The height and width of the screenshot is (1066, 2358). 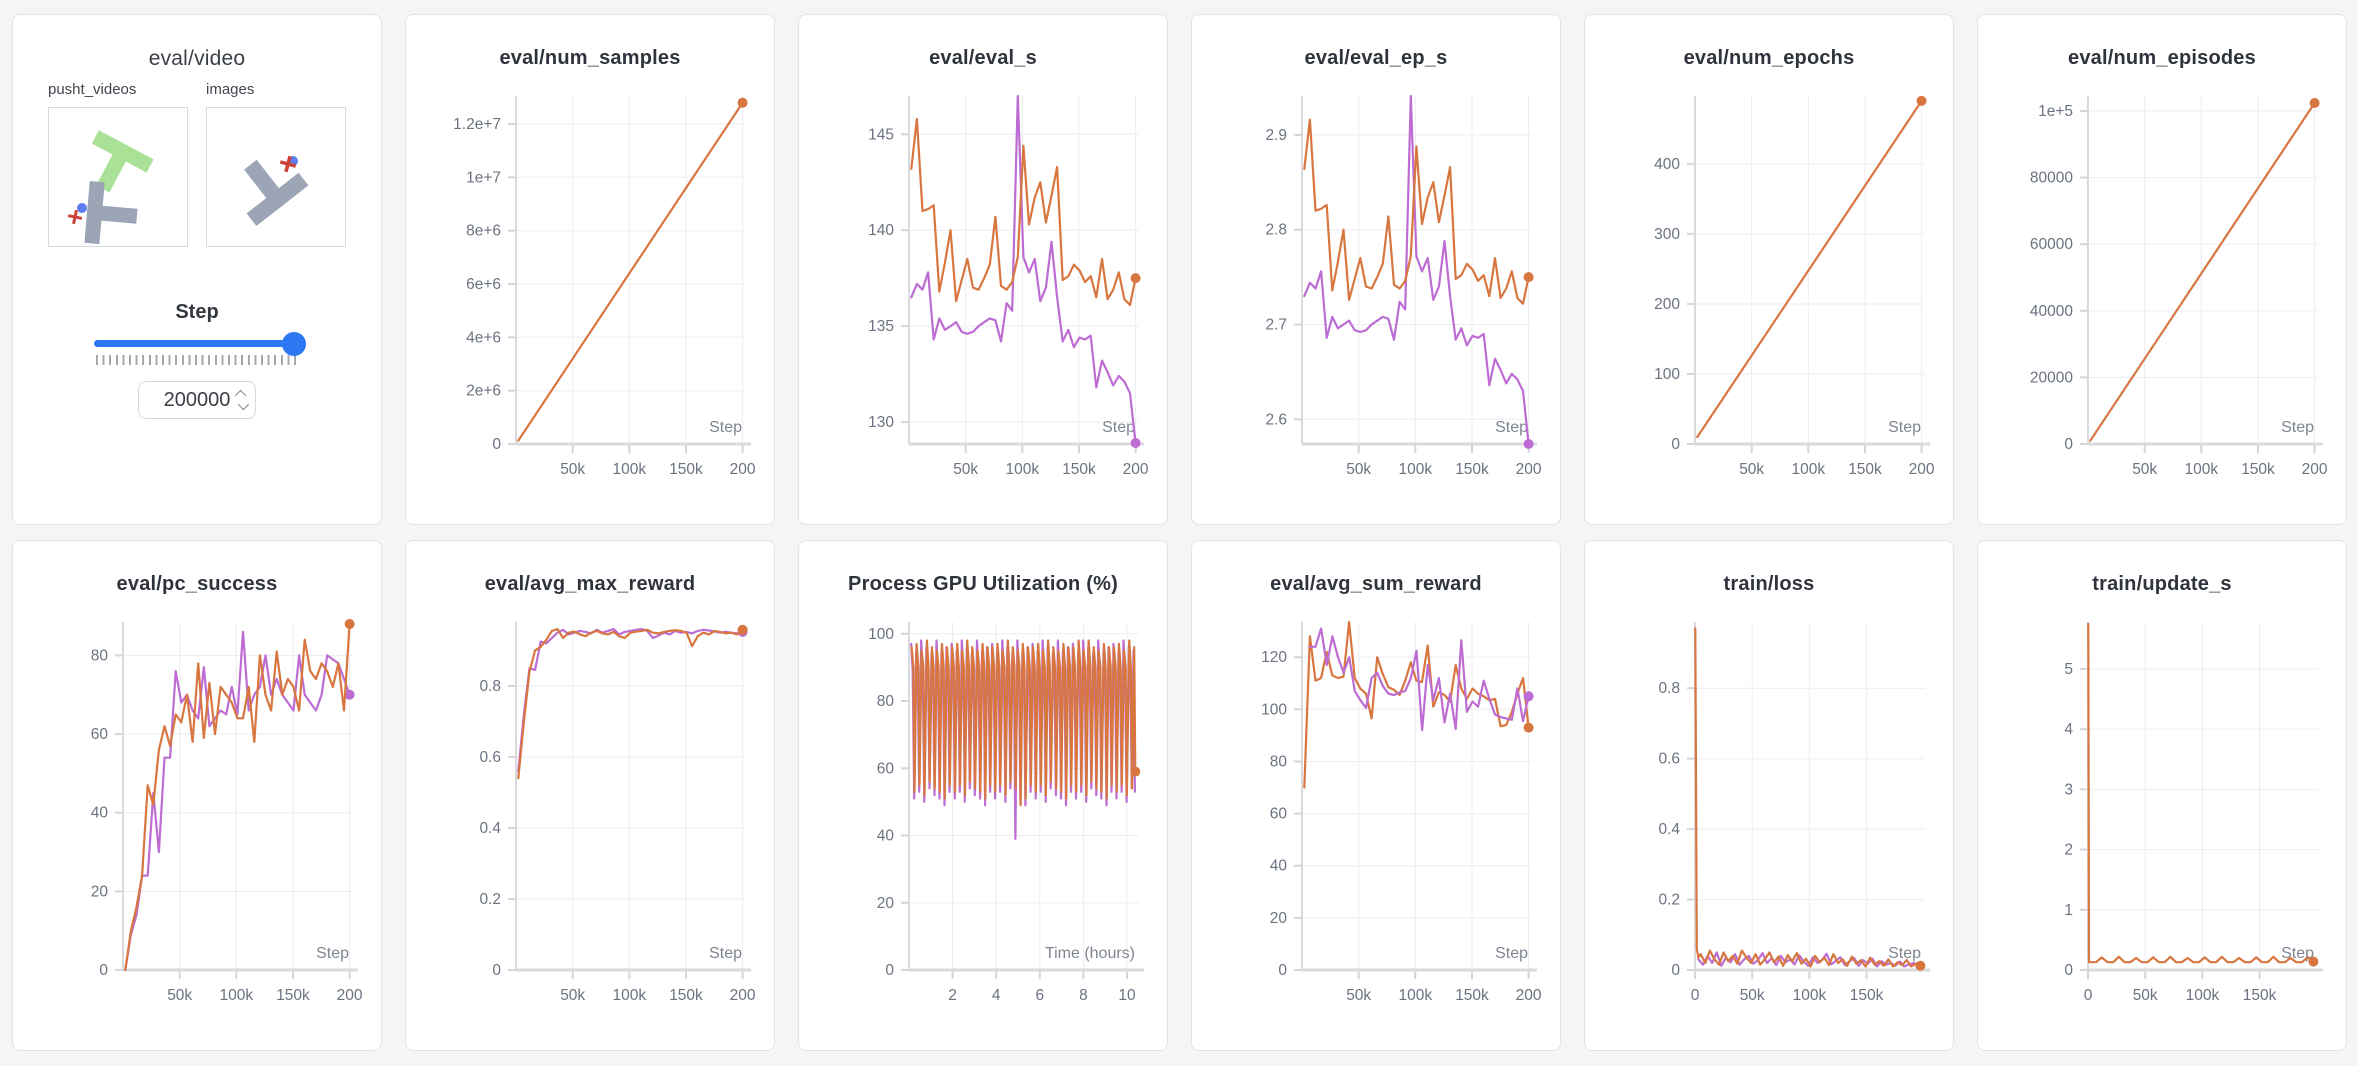 I want to click on line-chart: 50k 100k 150k 200 0 0.2 0.4 0.6 0.8 Step, so click(x=590, y=817).